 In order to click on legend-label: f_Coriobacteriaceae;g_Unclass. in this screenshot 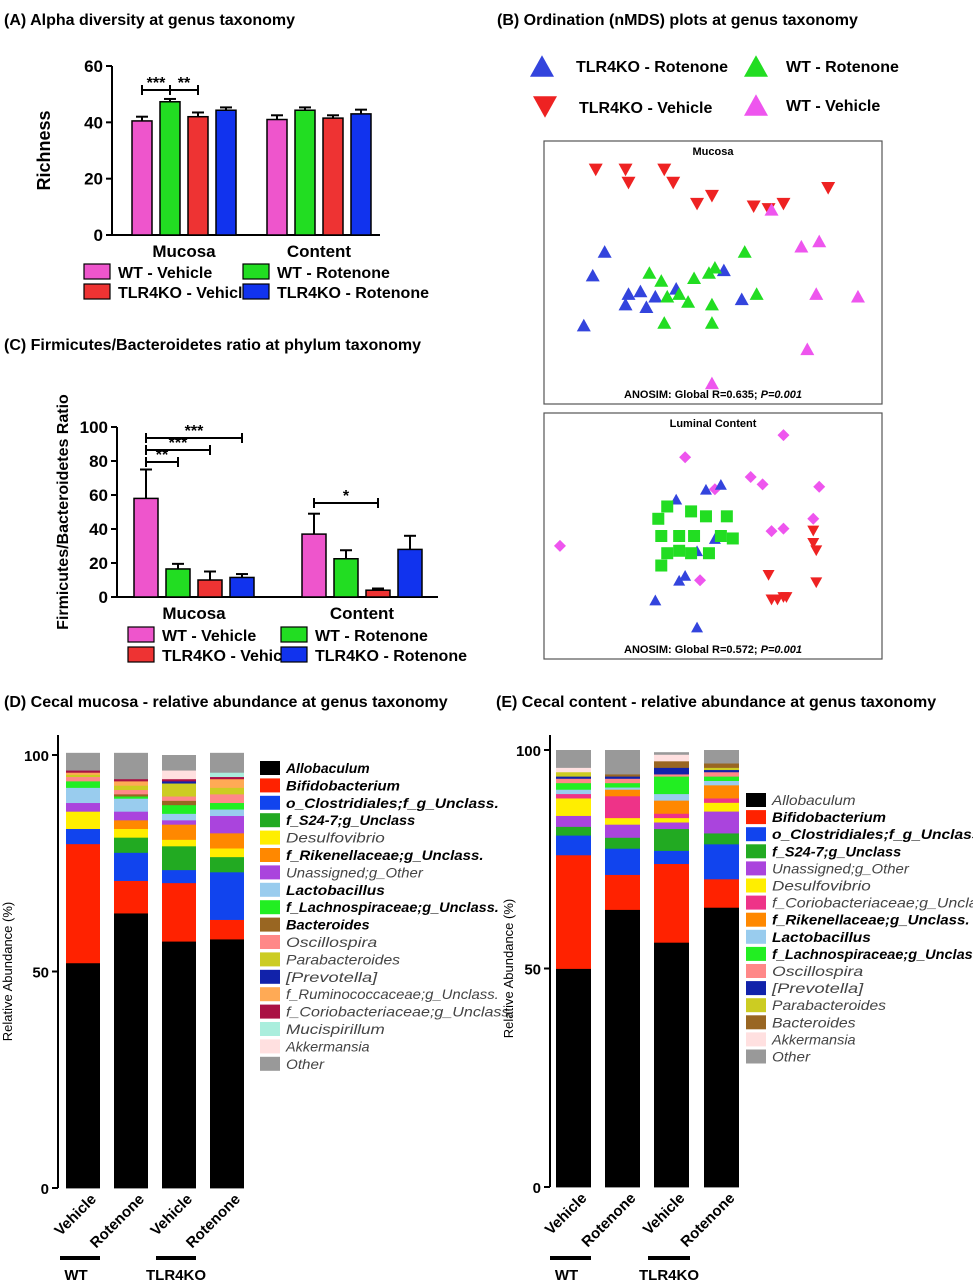, I will do `click(872, 903)`.